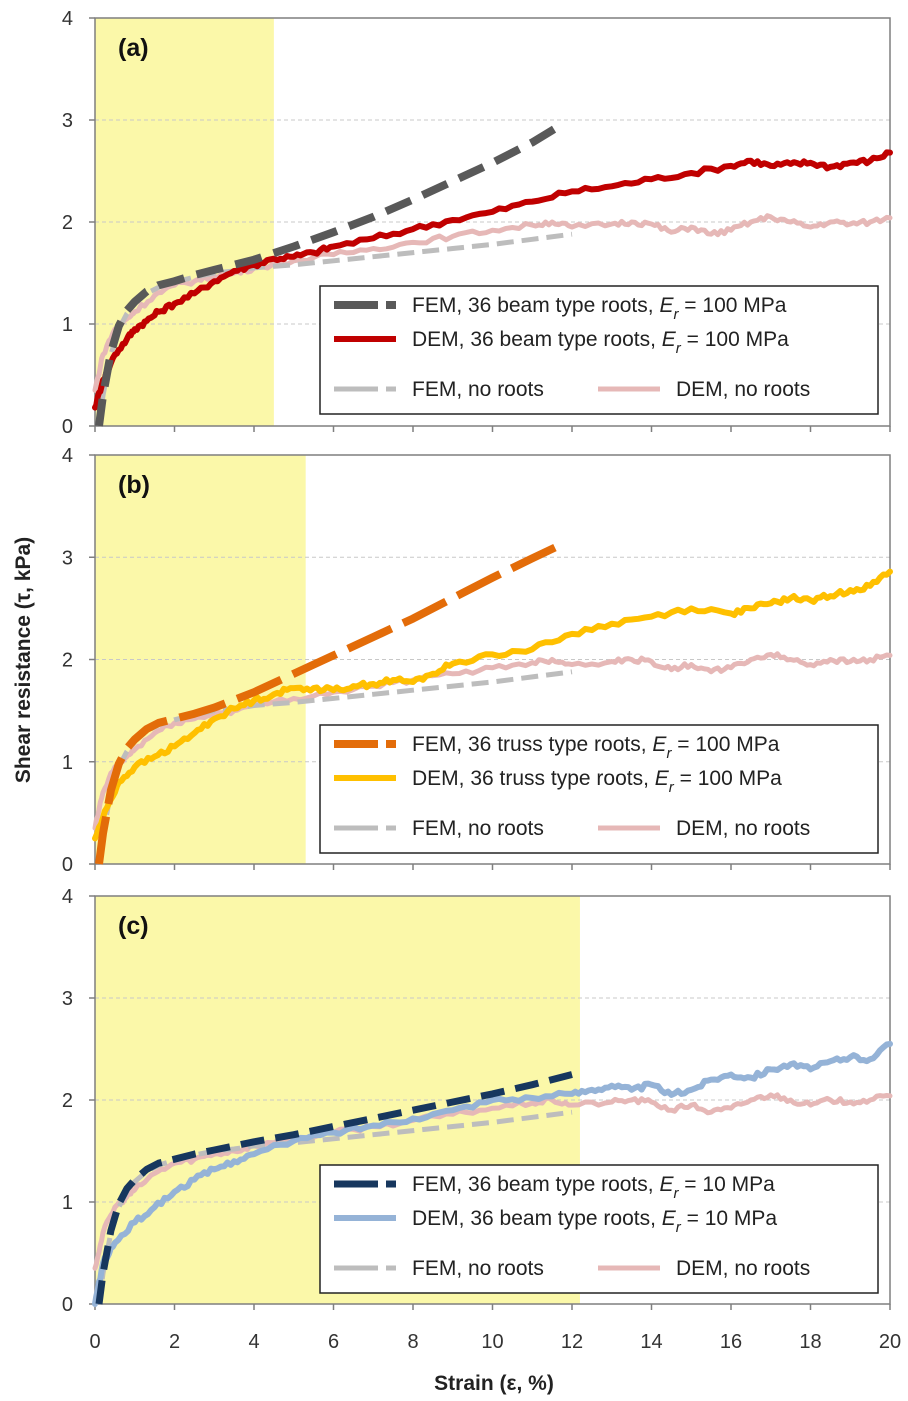 The height and width of the screenshot is (1401, 908). What do you see at coordinates (890, 1342) in the screenshot?
I see `x-tick-label: 20` at bounding box center [890, 1342].